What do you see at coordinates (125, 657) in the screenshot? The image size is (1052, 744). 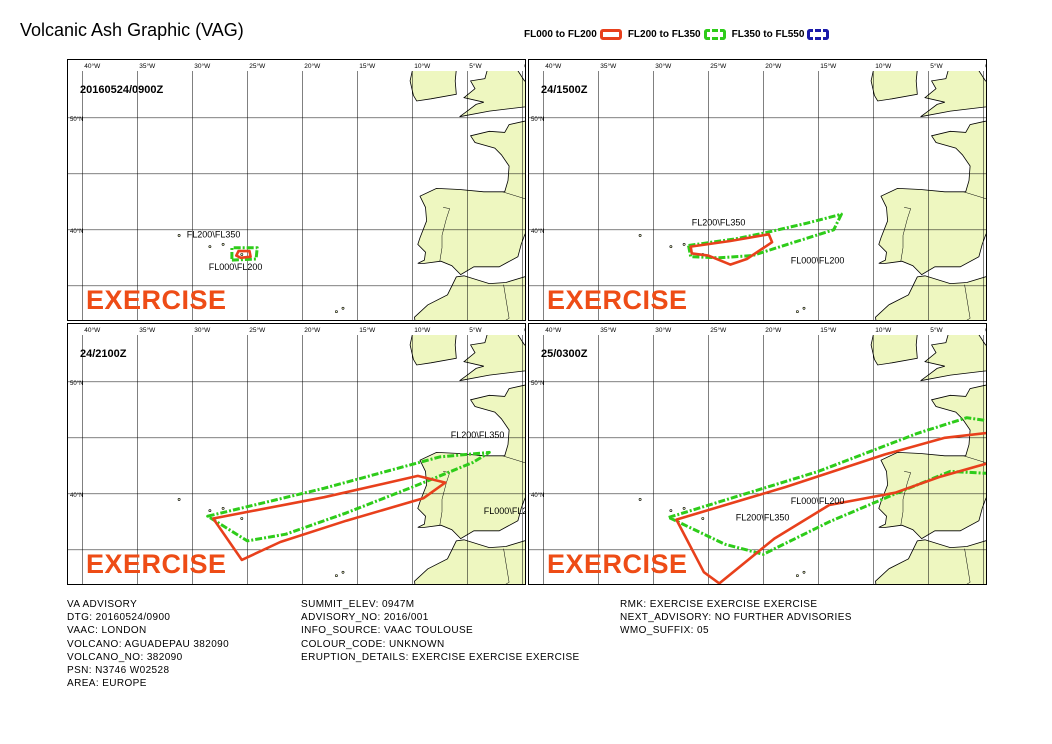 I see `advisory-line: VOLCANO_NO: 382090` at bounding box center [125, 657].